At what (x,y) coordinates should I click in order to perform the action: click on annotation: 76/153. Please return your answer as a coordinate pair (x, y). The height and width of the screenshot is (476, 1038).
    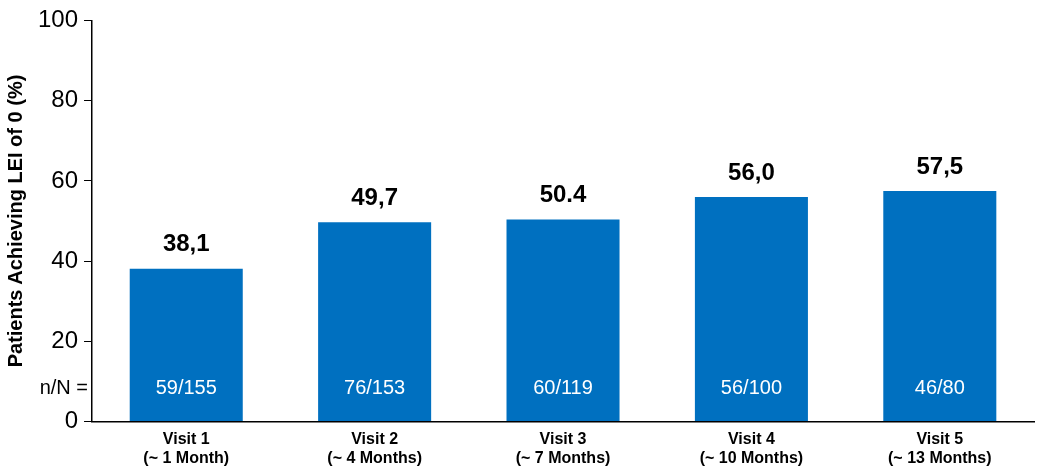
    Looking at the image, I should click on (375, 387).